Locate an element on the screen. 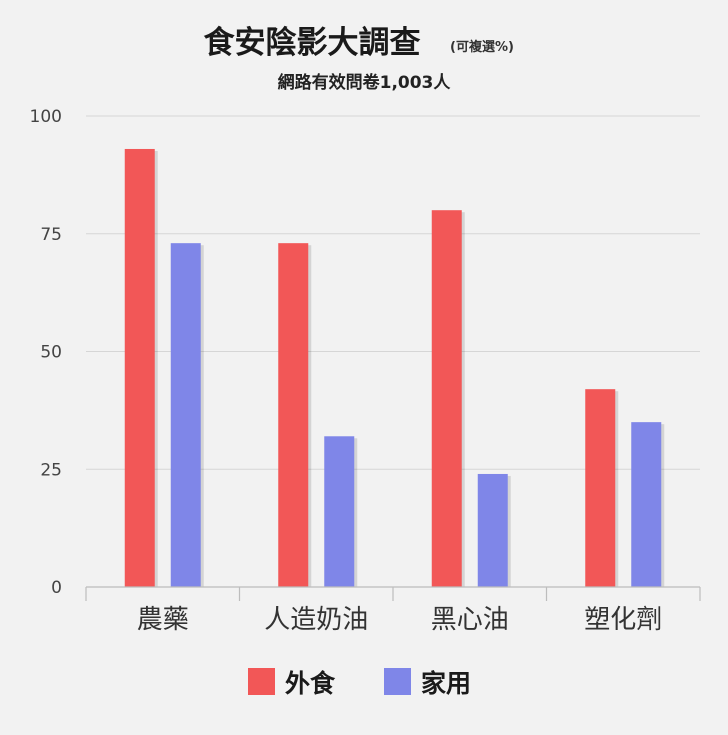 Image resolution: width=728 pixels, height=735 pixels. chart-subtitle: 網路有效問卷1,003人 is located at coordinates (365, 82).